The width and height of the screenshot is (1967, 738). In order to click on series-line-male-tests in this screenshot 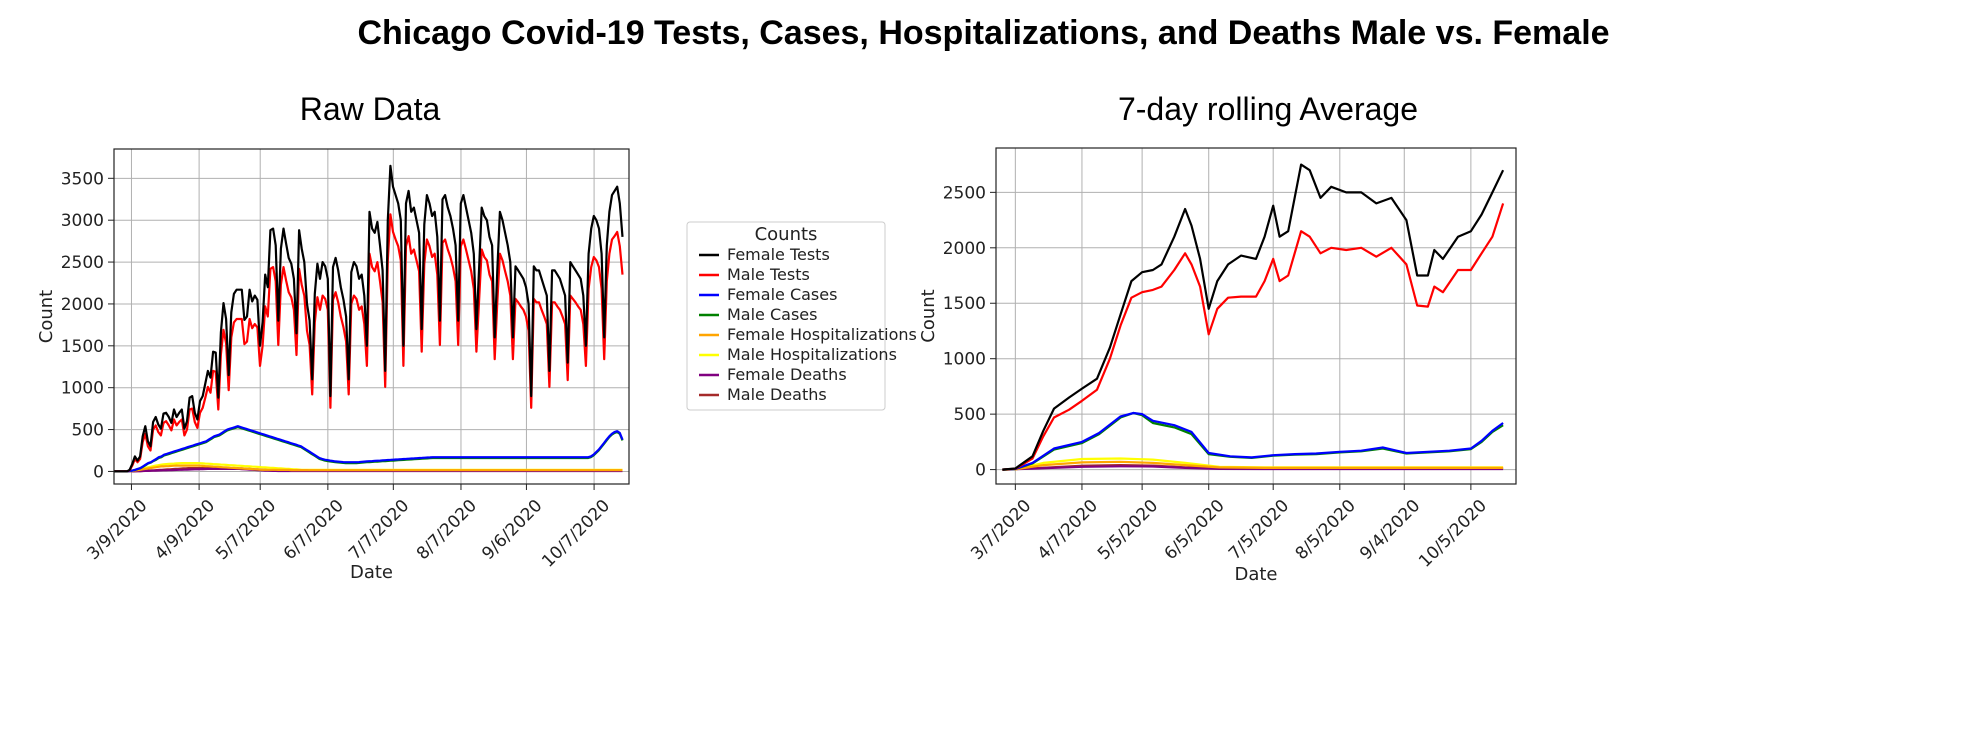, I will do `click(1253, 337)`.